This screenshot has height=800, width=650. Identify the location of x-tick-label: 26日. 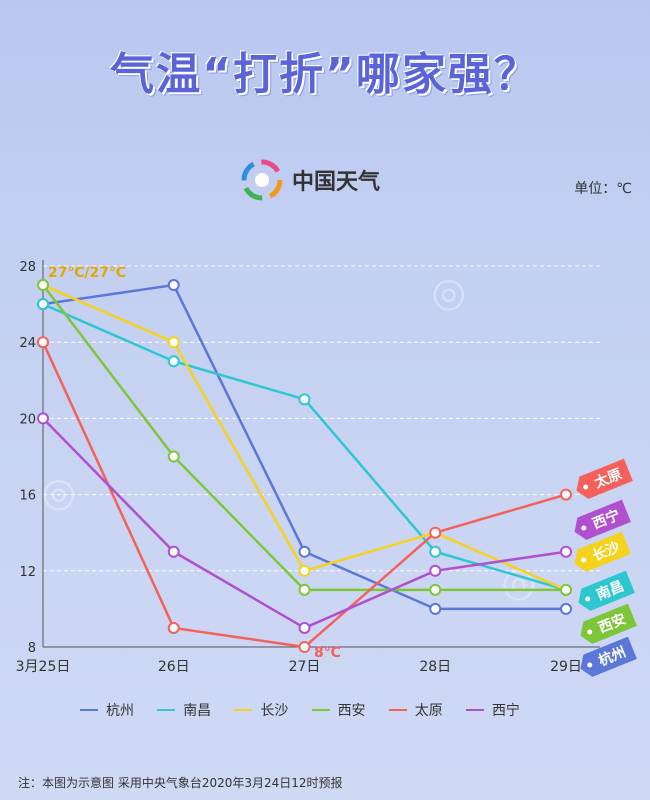
(174, 667).